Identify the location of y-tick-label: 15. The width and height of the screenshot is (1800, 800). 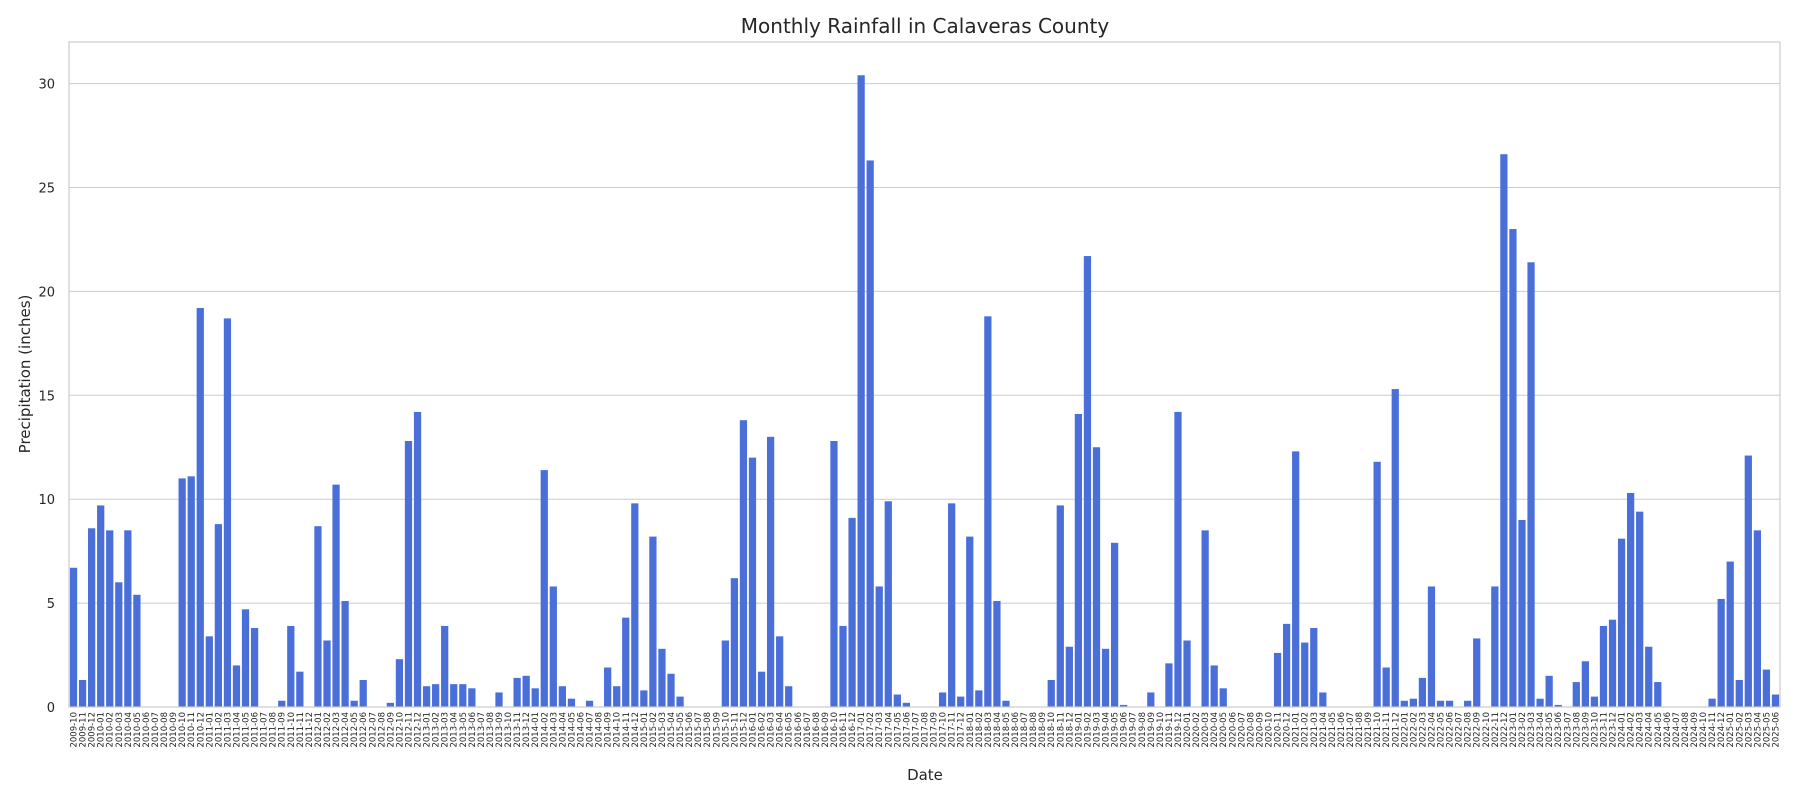
(46, 396).